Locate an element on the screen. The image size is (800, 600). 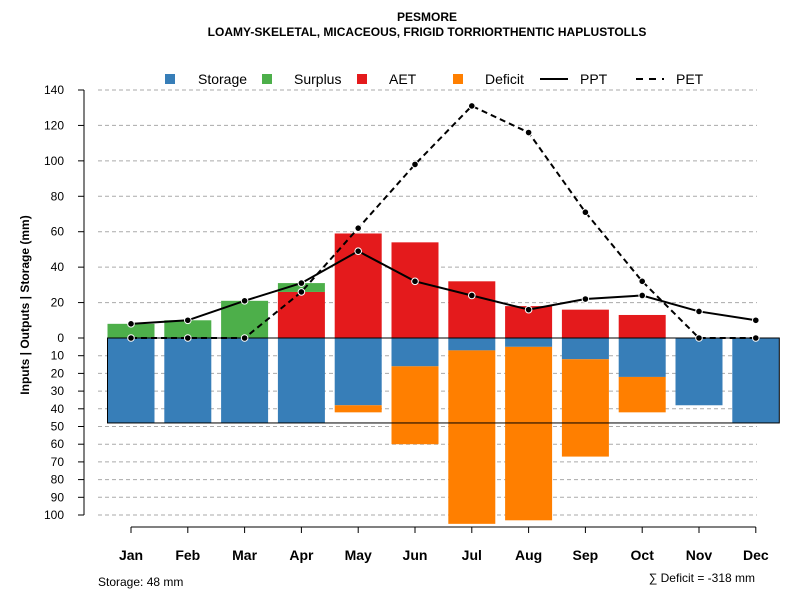
legend-swatch-storage is located at coordinates (170, 79).